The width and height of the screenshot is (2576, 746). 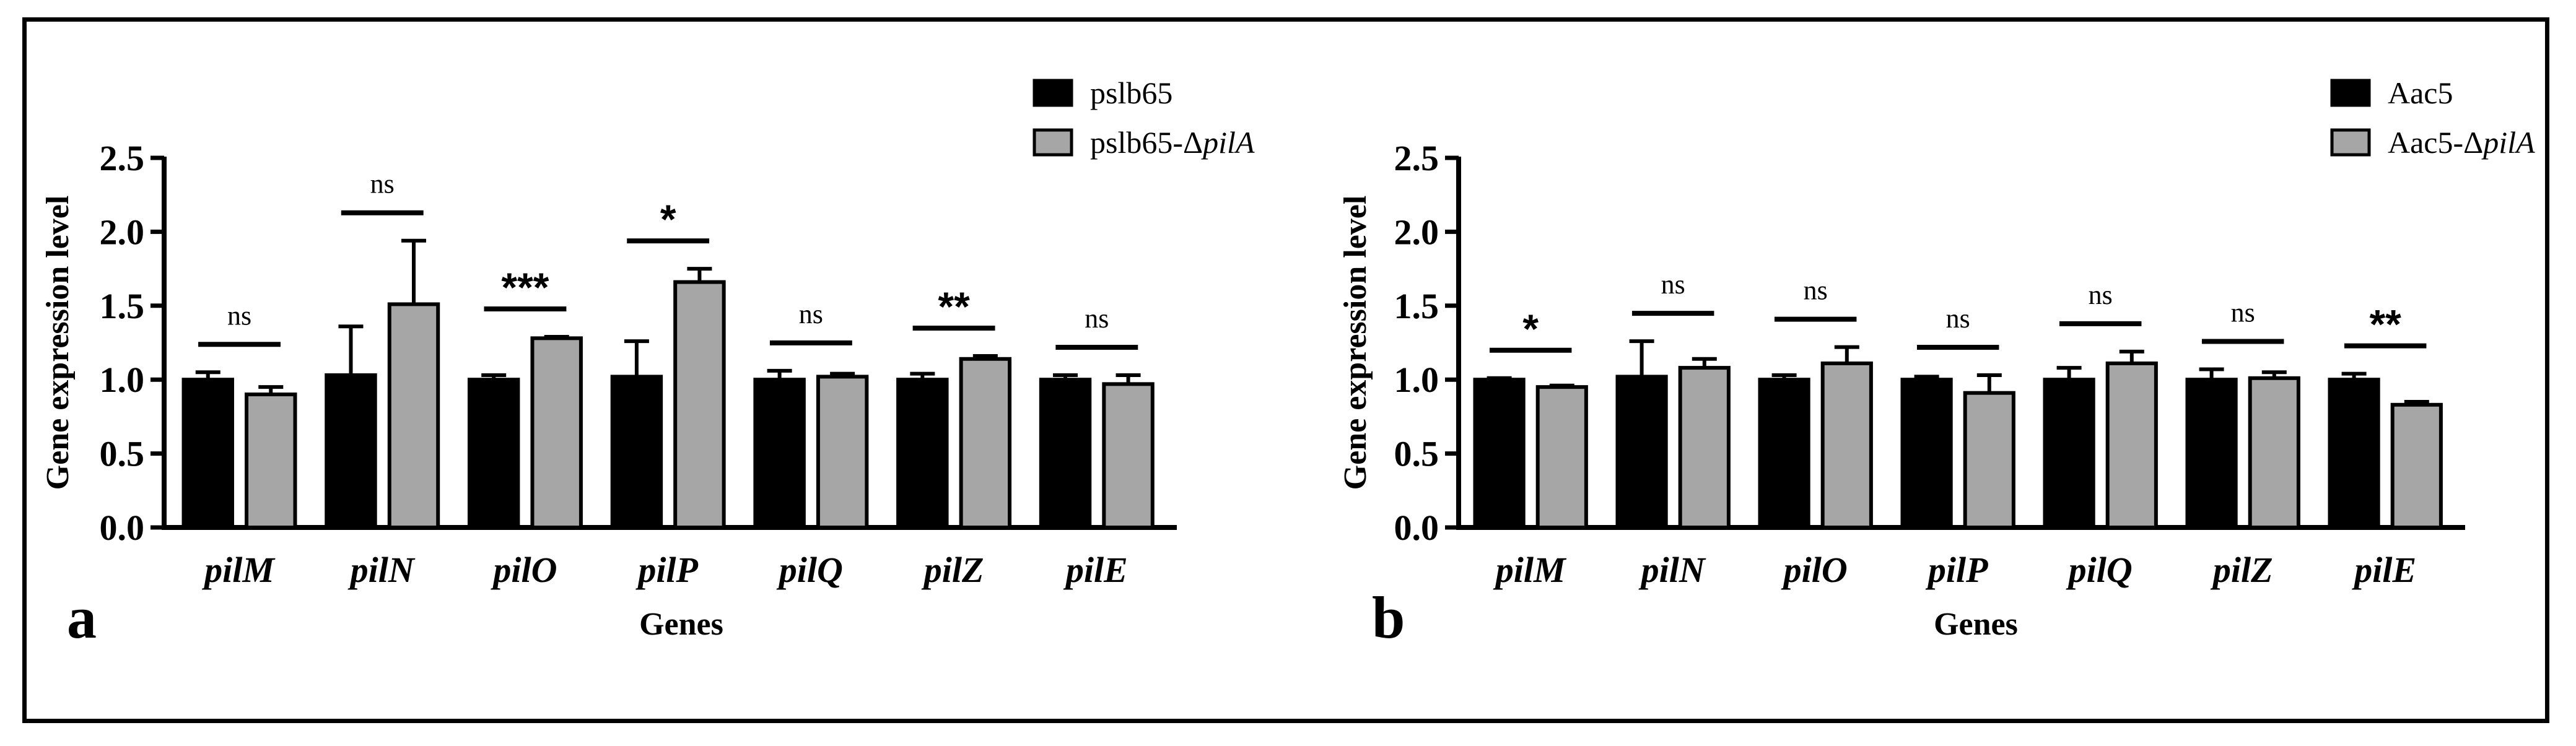 What do you see at coordinates (525, 287) in the screenshot?
I see `significance-label: ***` at bounding box center [525, 287].